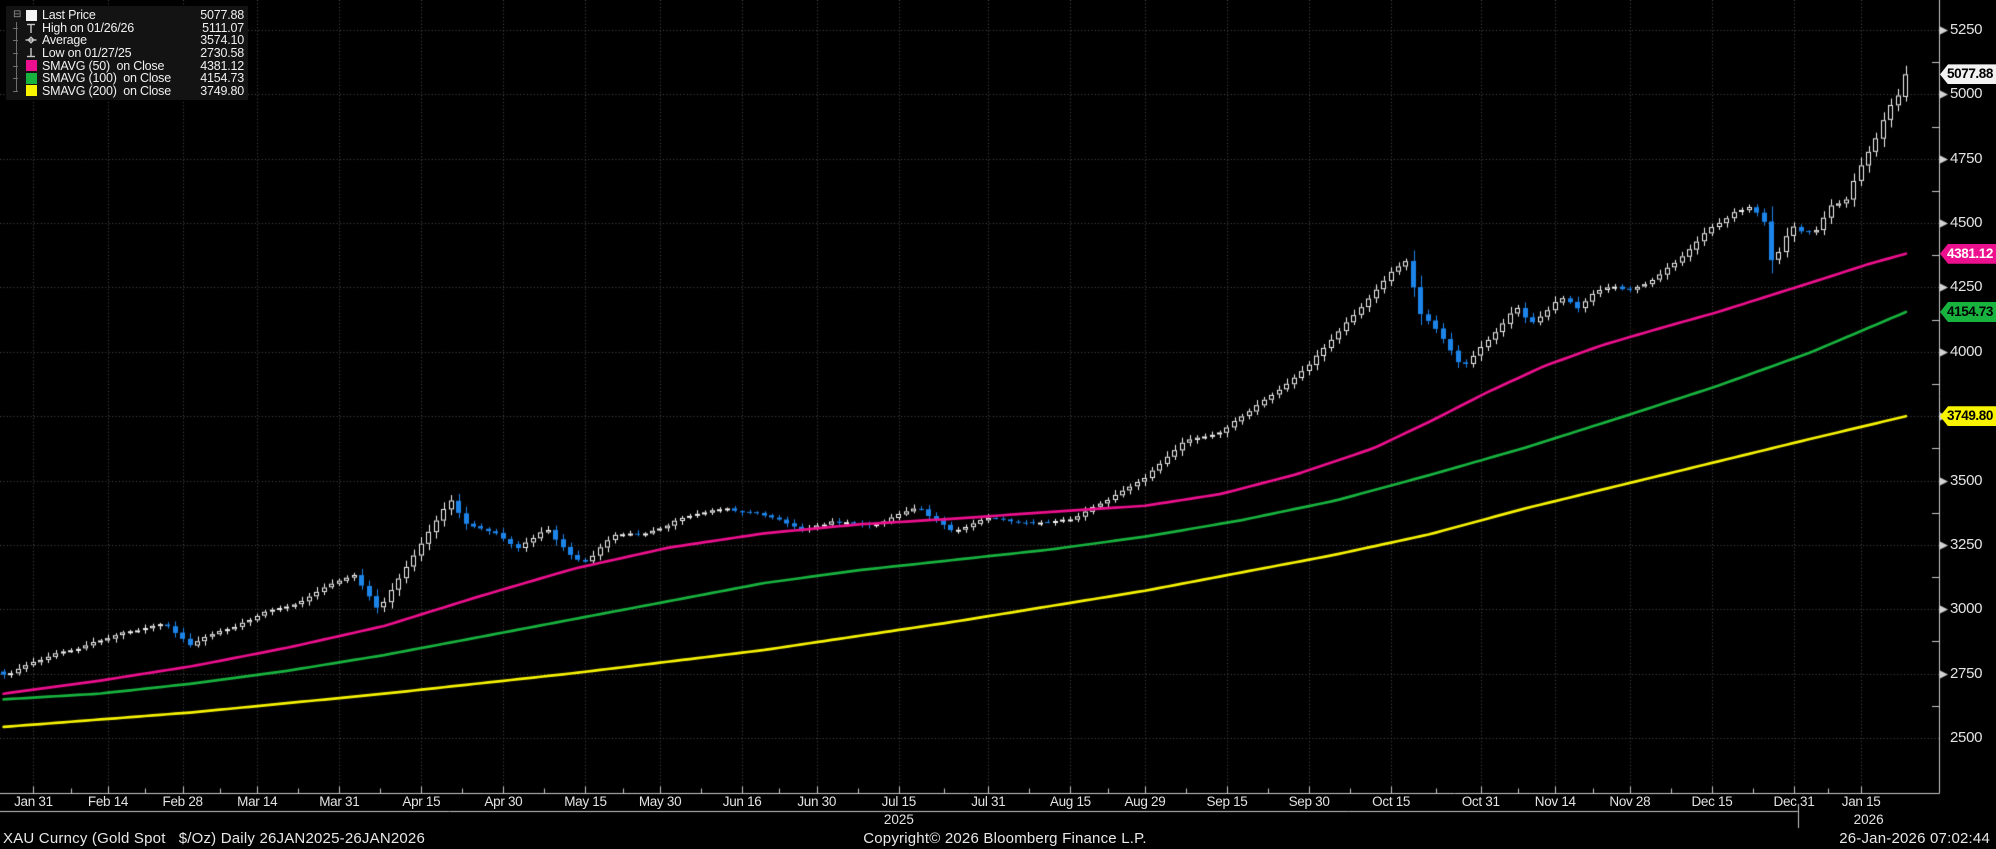 The height and width of the screenshot is (849, 1996). I want to click on x-axis-tick-label: Jun 30, so click(817, 801).